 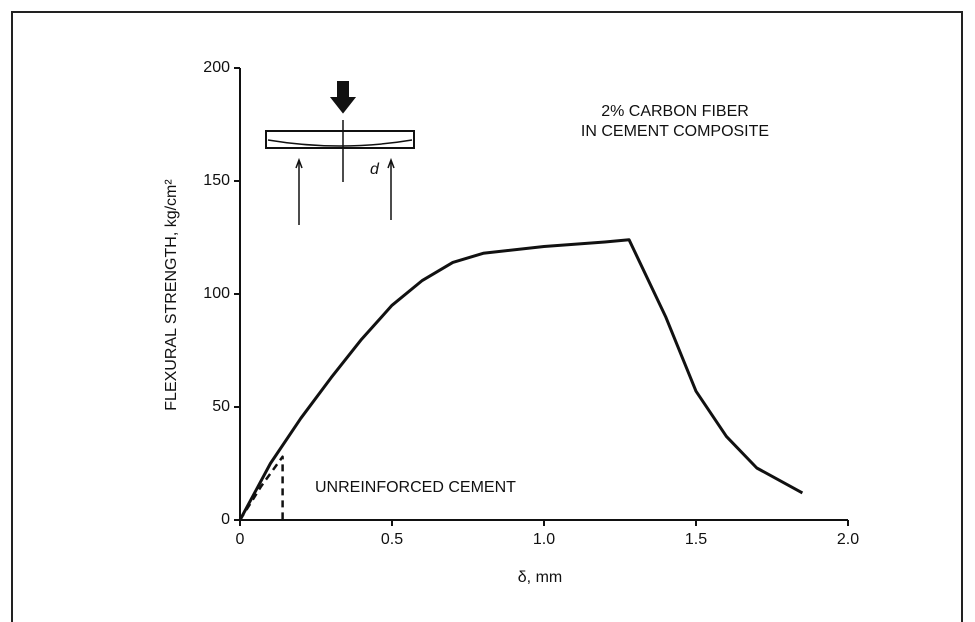 I want to click on load-arrow, so click(x=343, y=97).